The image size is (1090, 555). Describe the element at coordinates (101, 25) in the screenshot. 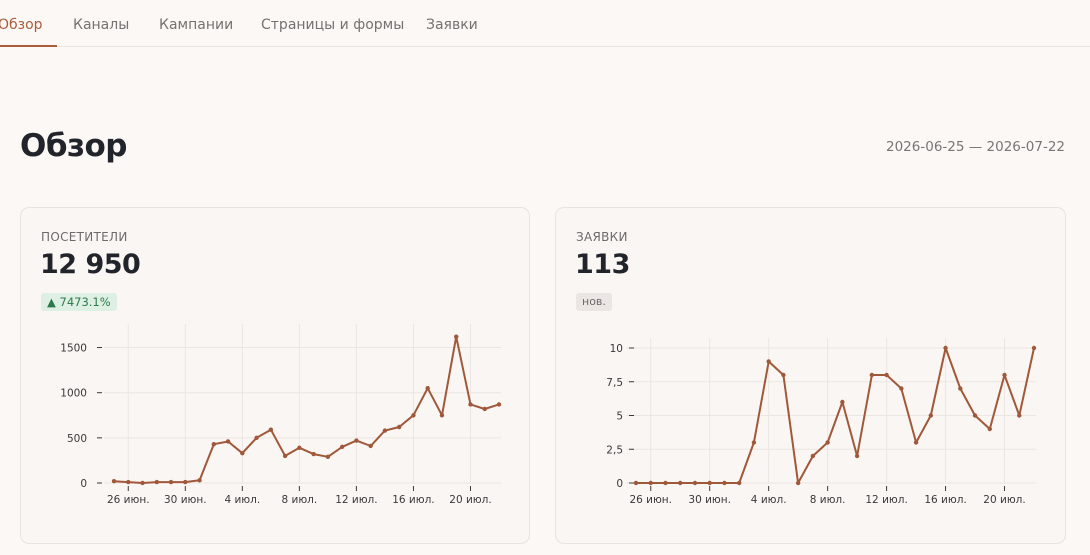

I see `tab-channels: Каналы` at that location.